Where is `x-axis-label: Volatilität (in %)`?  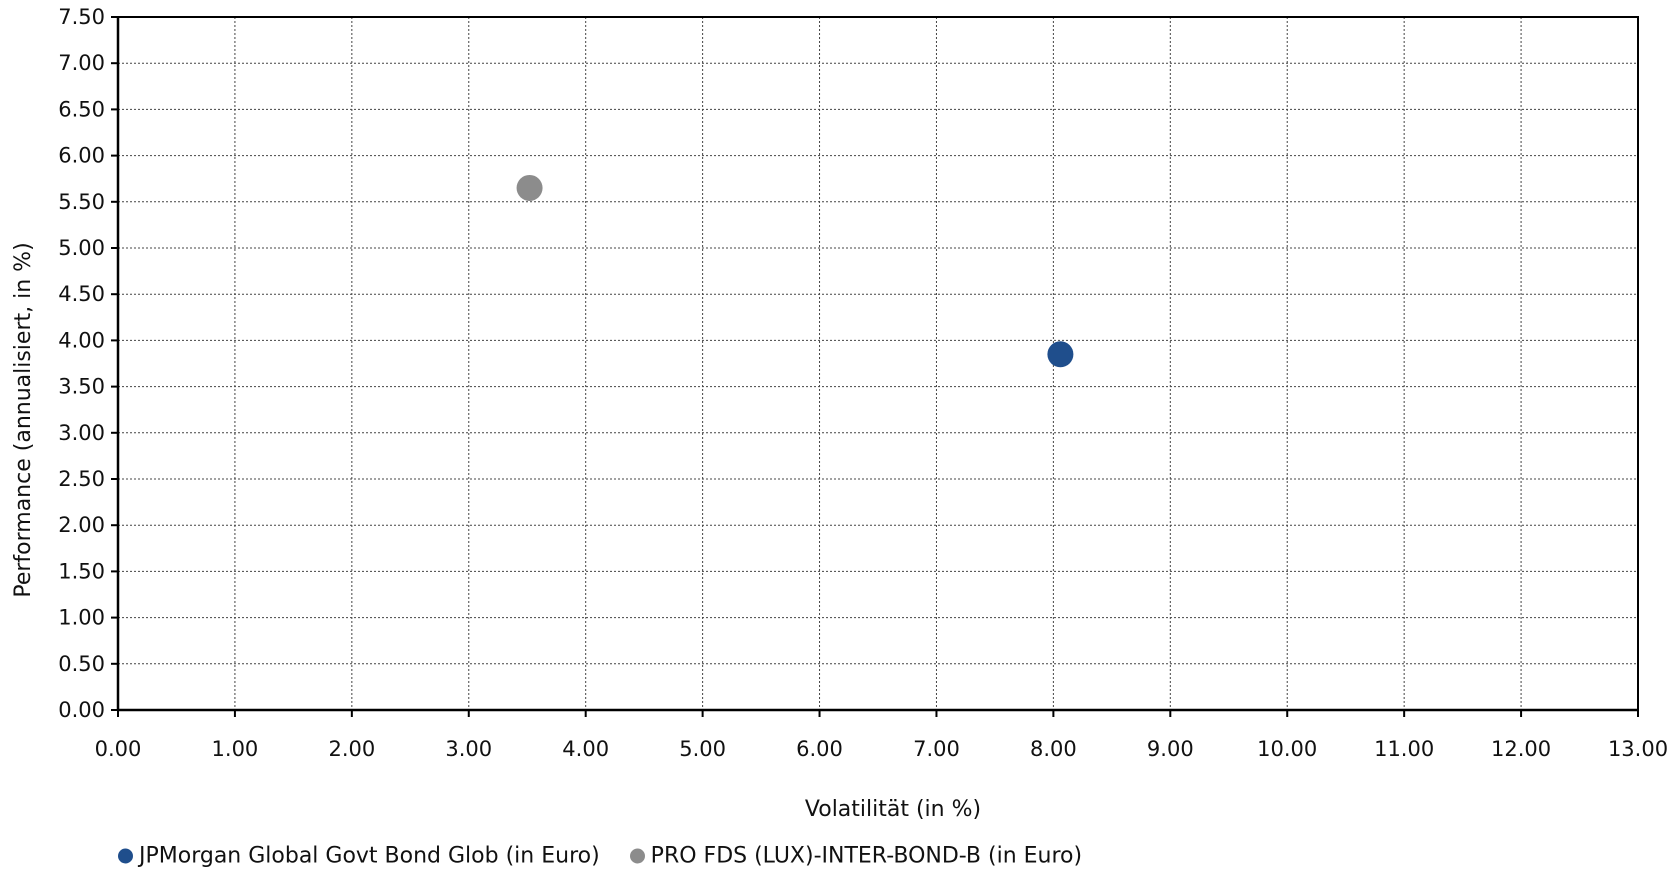
x-axis-label: Volatilität (in %) is located at coordinates (893, 809).